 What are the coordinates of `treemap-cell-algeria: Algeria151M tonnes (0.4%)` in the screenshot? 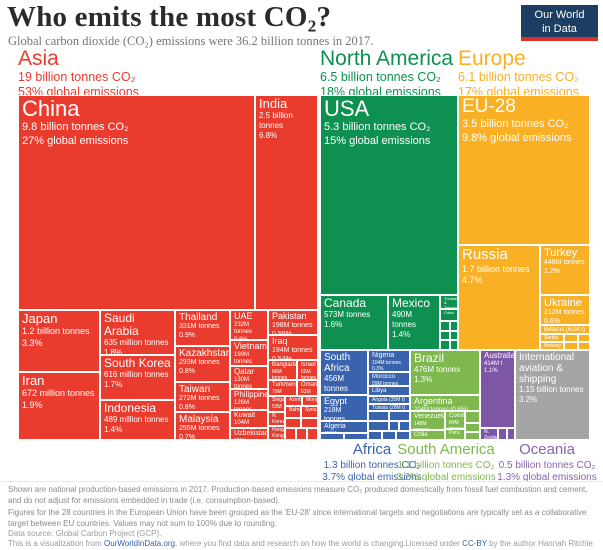 It's located at (344, 427).